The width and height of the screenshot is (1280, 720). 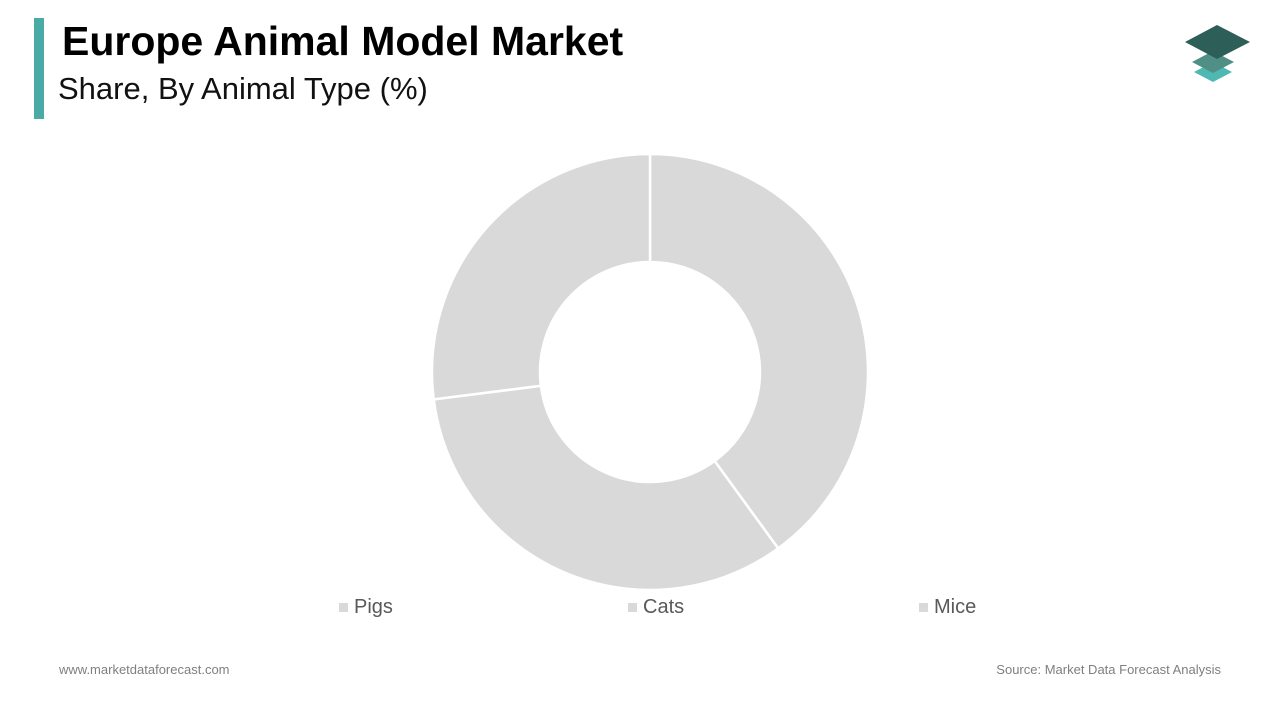 I want to click on page-title: Europe Animal Model Market, so click(x=343, y=41).